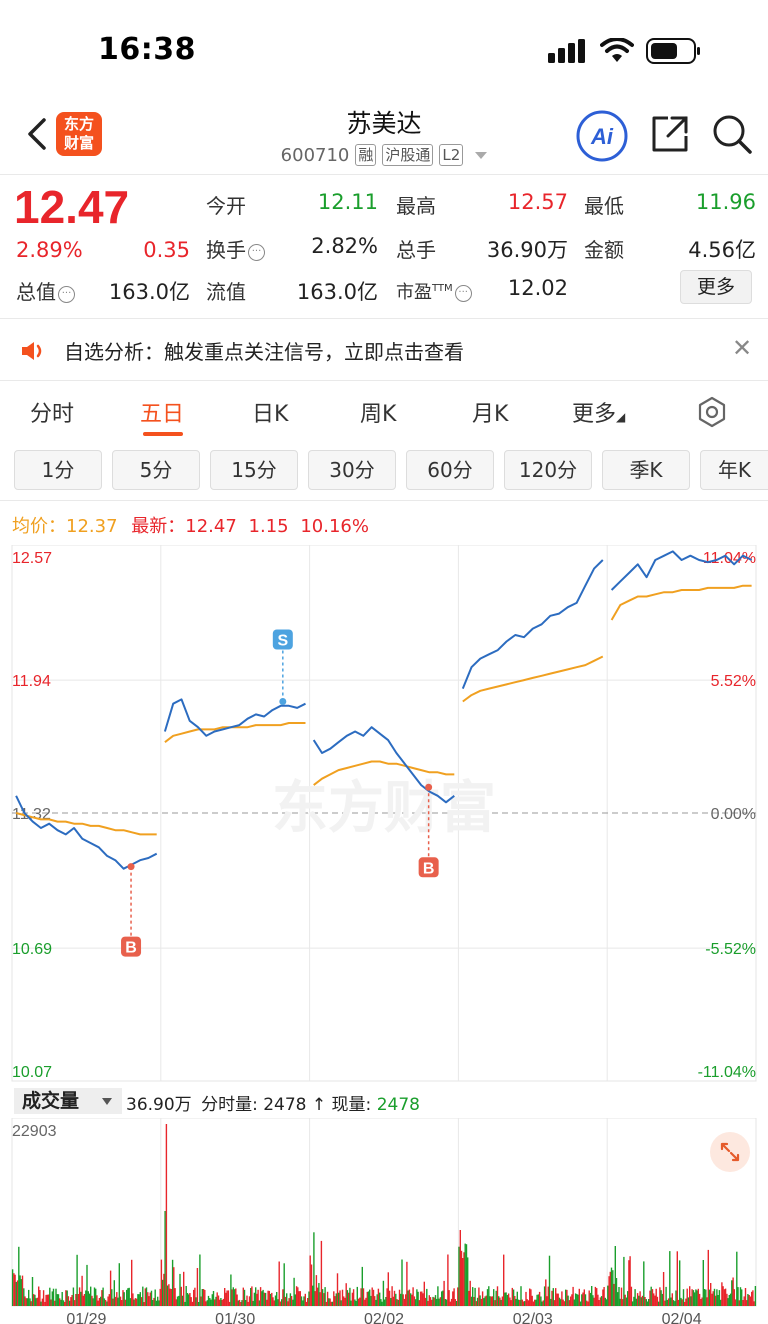 The height and width of the screenshot is (1324, 768). What do you see at coordinates (533, 1317) in the screenshot?
I see `x-tick-day: 02/03` at bounding box center [533, 1317].